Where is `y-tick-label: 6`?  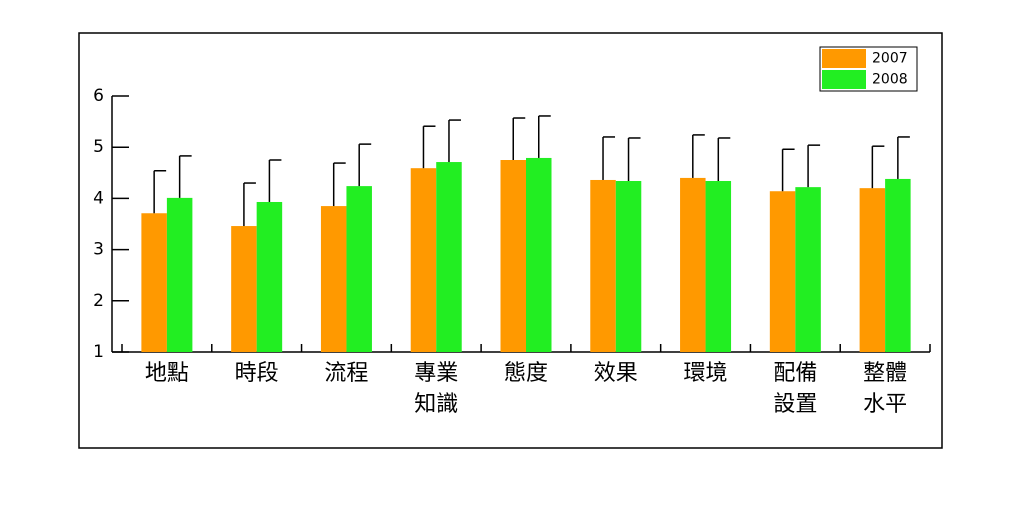 y-tick-label: 6 is located at coordinates (98, 96).